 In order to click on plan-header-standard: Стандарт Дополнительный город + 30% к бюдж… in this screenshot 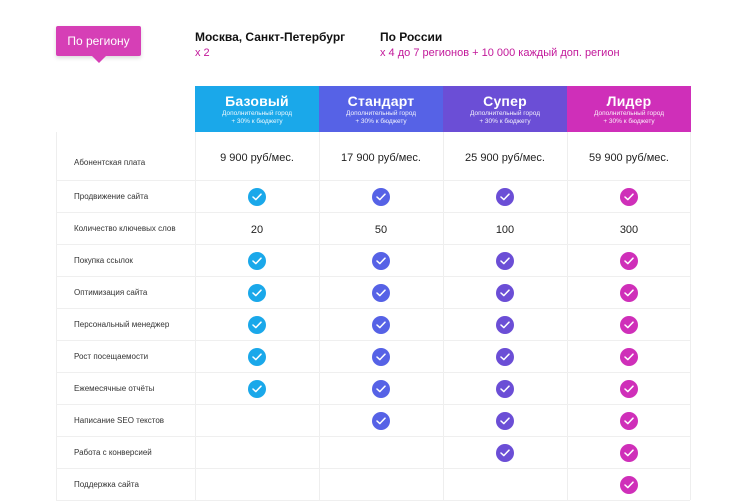, I will do `click(381, 109)`.